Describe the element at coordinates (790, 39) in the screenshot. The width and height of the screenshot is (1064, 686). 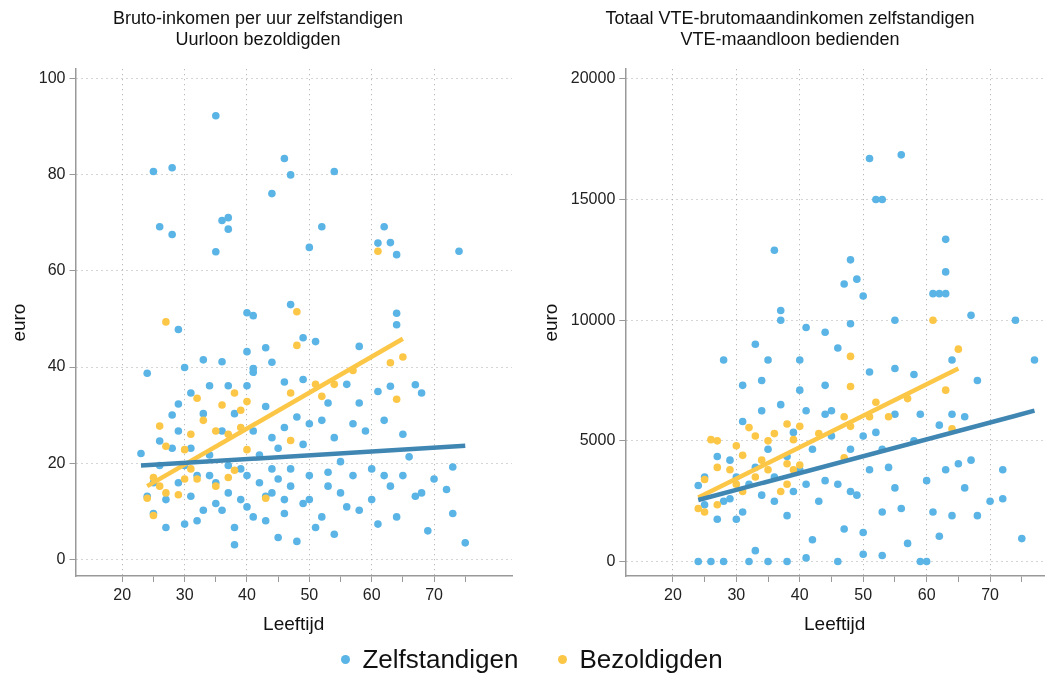
I see `chart-subtitle: VTE-maandloon bedienden` at that location.